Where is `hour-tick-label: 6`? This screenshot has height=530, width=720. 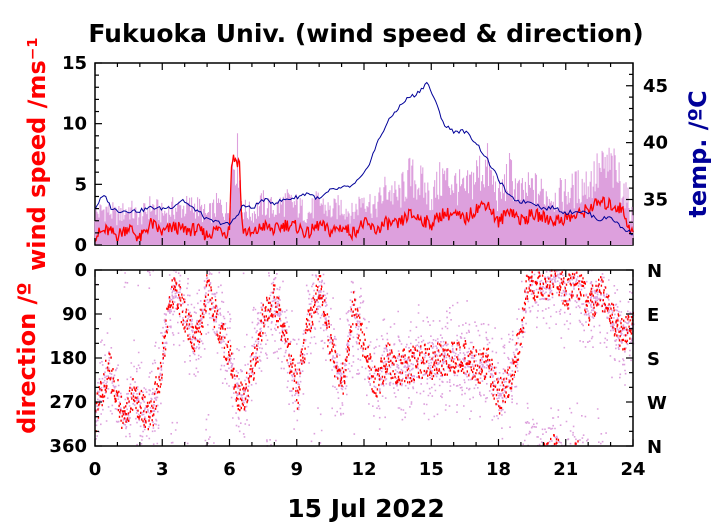
hour-tick-label: 6 is located at coordinates (229, 469).